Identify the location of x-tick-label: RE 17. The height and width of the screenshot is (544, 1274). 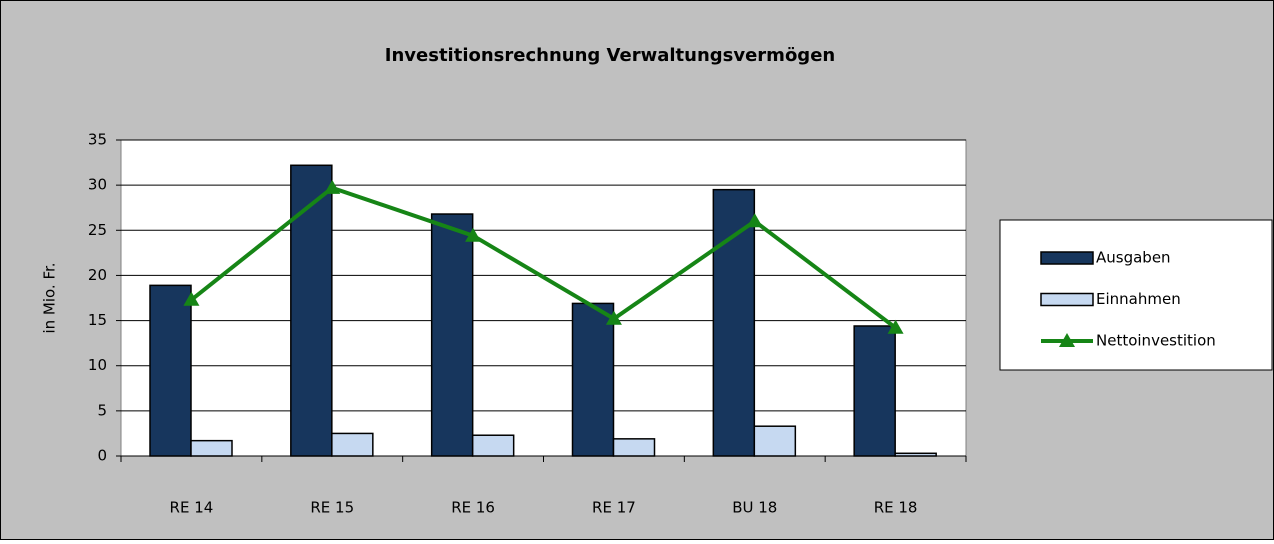
(614, 508).